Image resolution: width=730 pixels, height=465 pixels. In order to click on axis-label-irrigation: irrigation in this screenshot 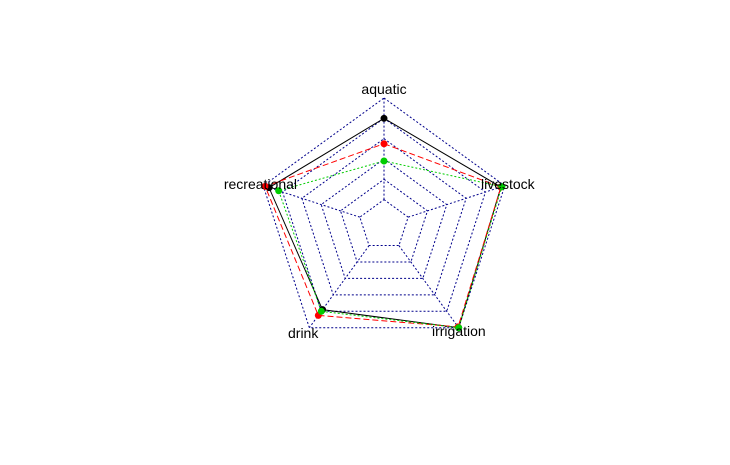, I will do `click(459, 331)`.